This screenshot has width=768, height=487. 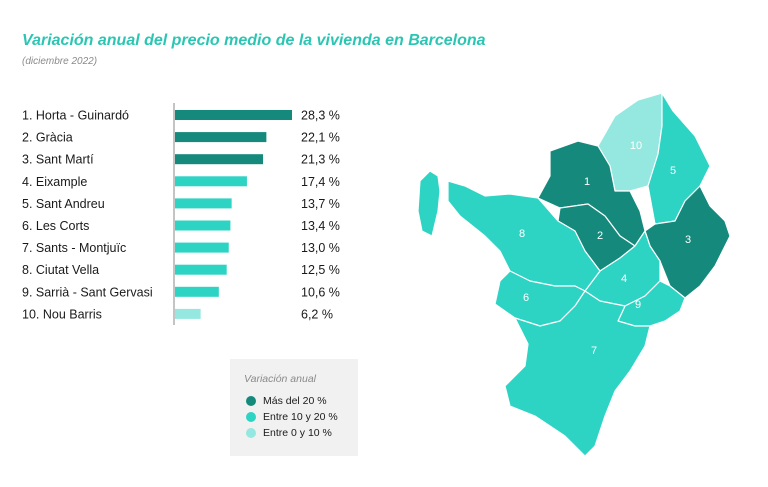 I want to click on legend-dot-high, so click(x=251, y=401).